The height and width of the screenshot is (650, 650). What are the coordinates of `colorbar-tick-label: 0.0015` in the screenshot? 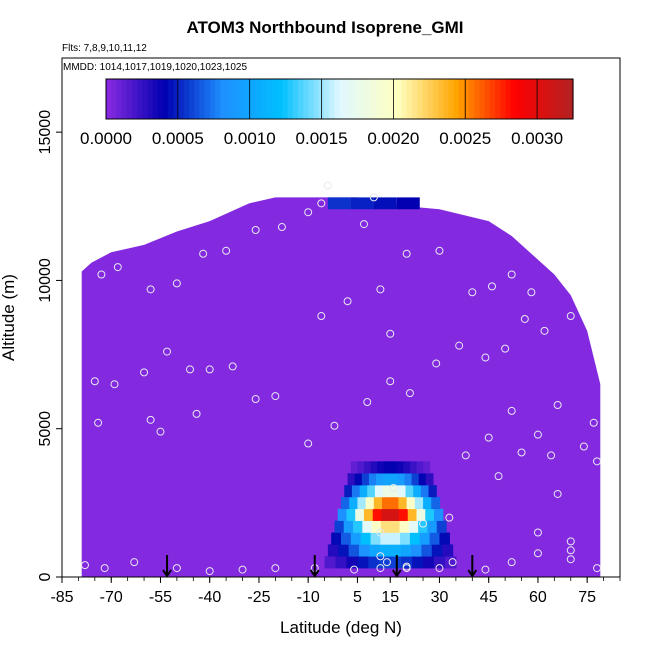 It's located at (322, 138).